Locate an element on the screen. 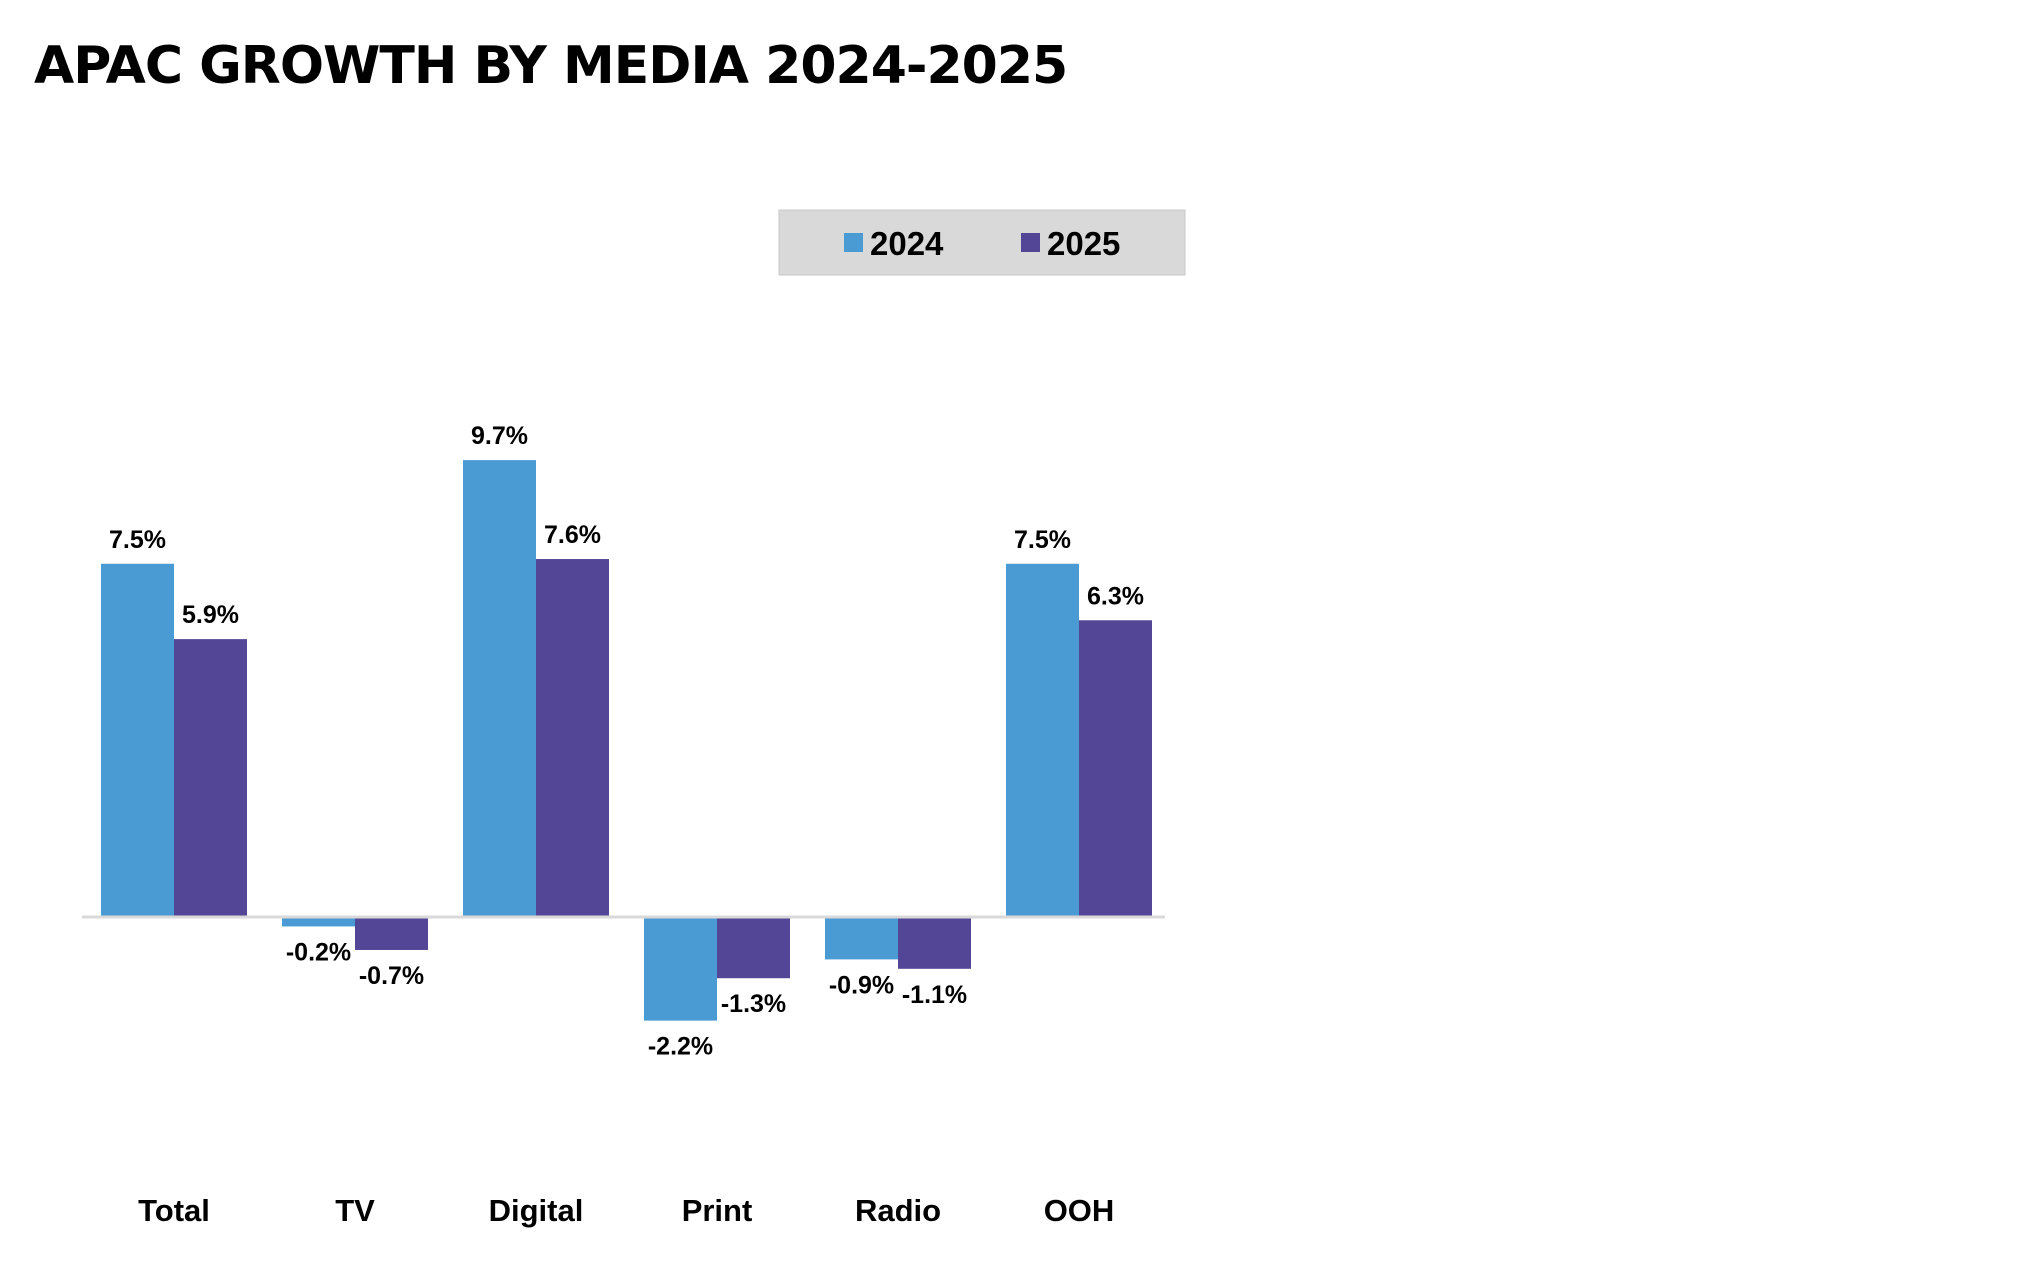 The width and height of the screenshot is (2036, 1280). legend-label-2025: 2025 is located at coordinates (1083, 243).